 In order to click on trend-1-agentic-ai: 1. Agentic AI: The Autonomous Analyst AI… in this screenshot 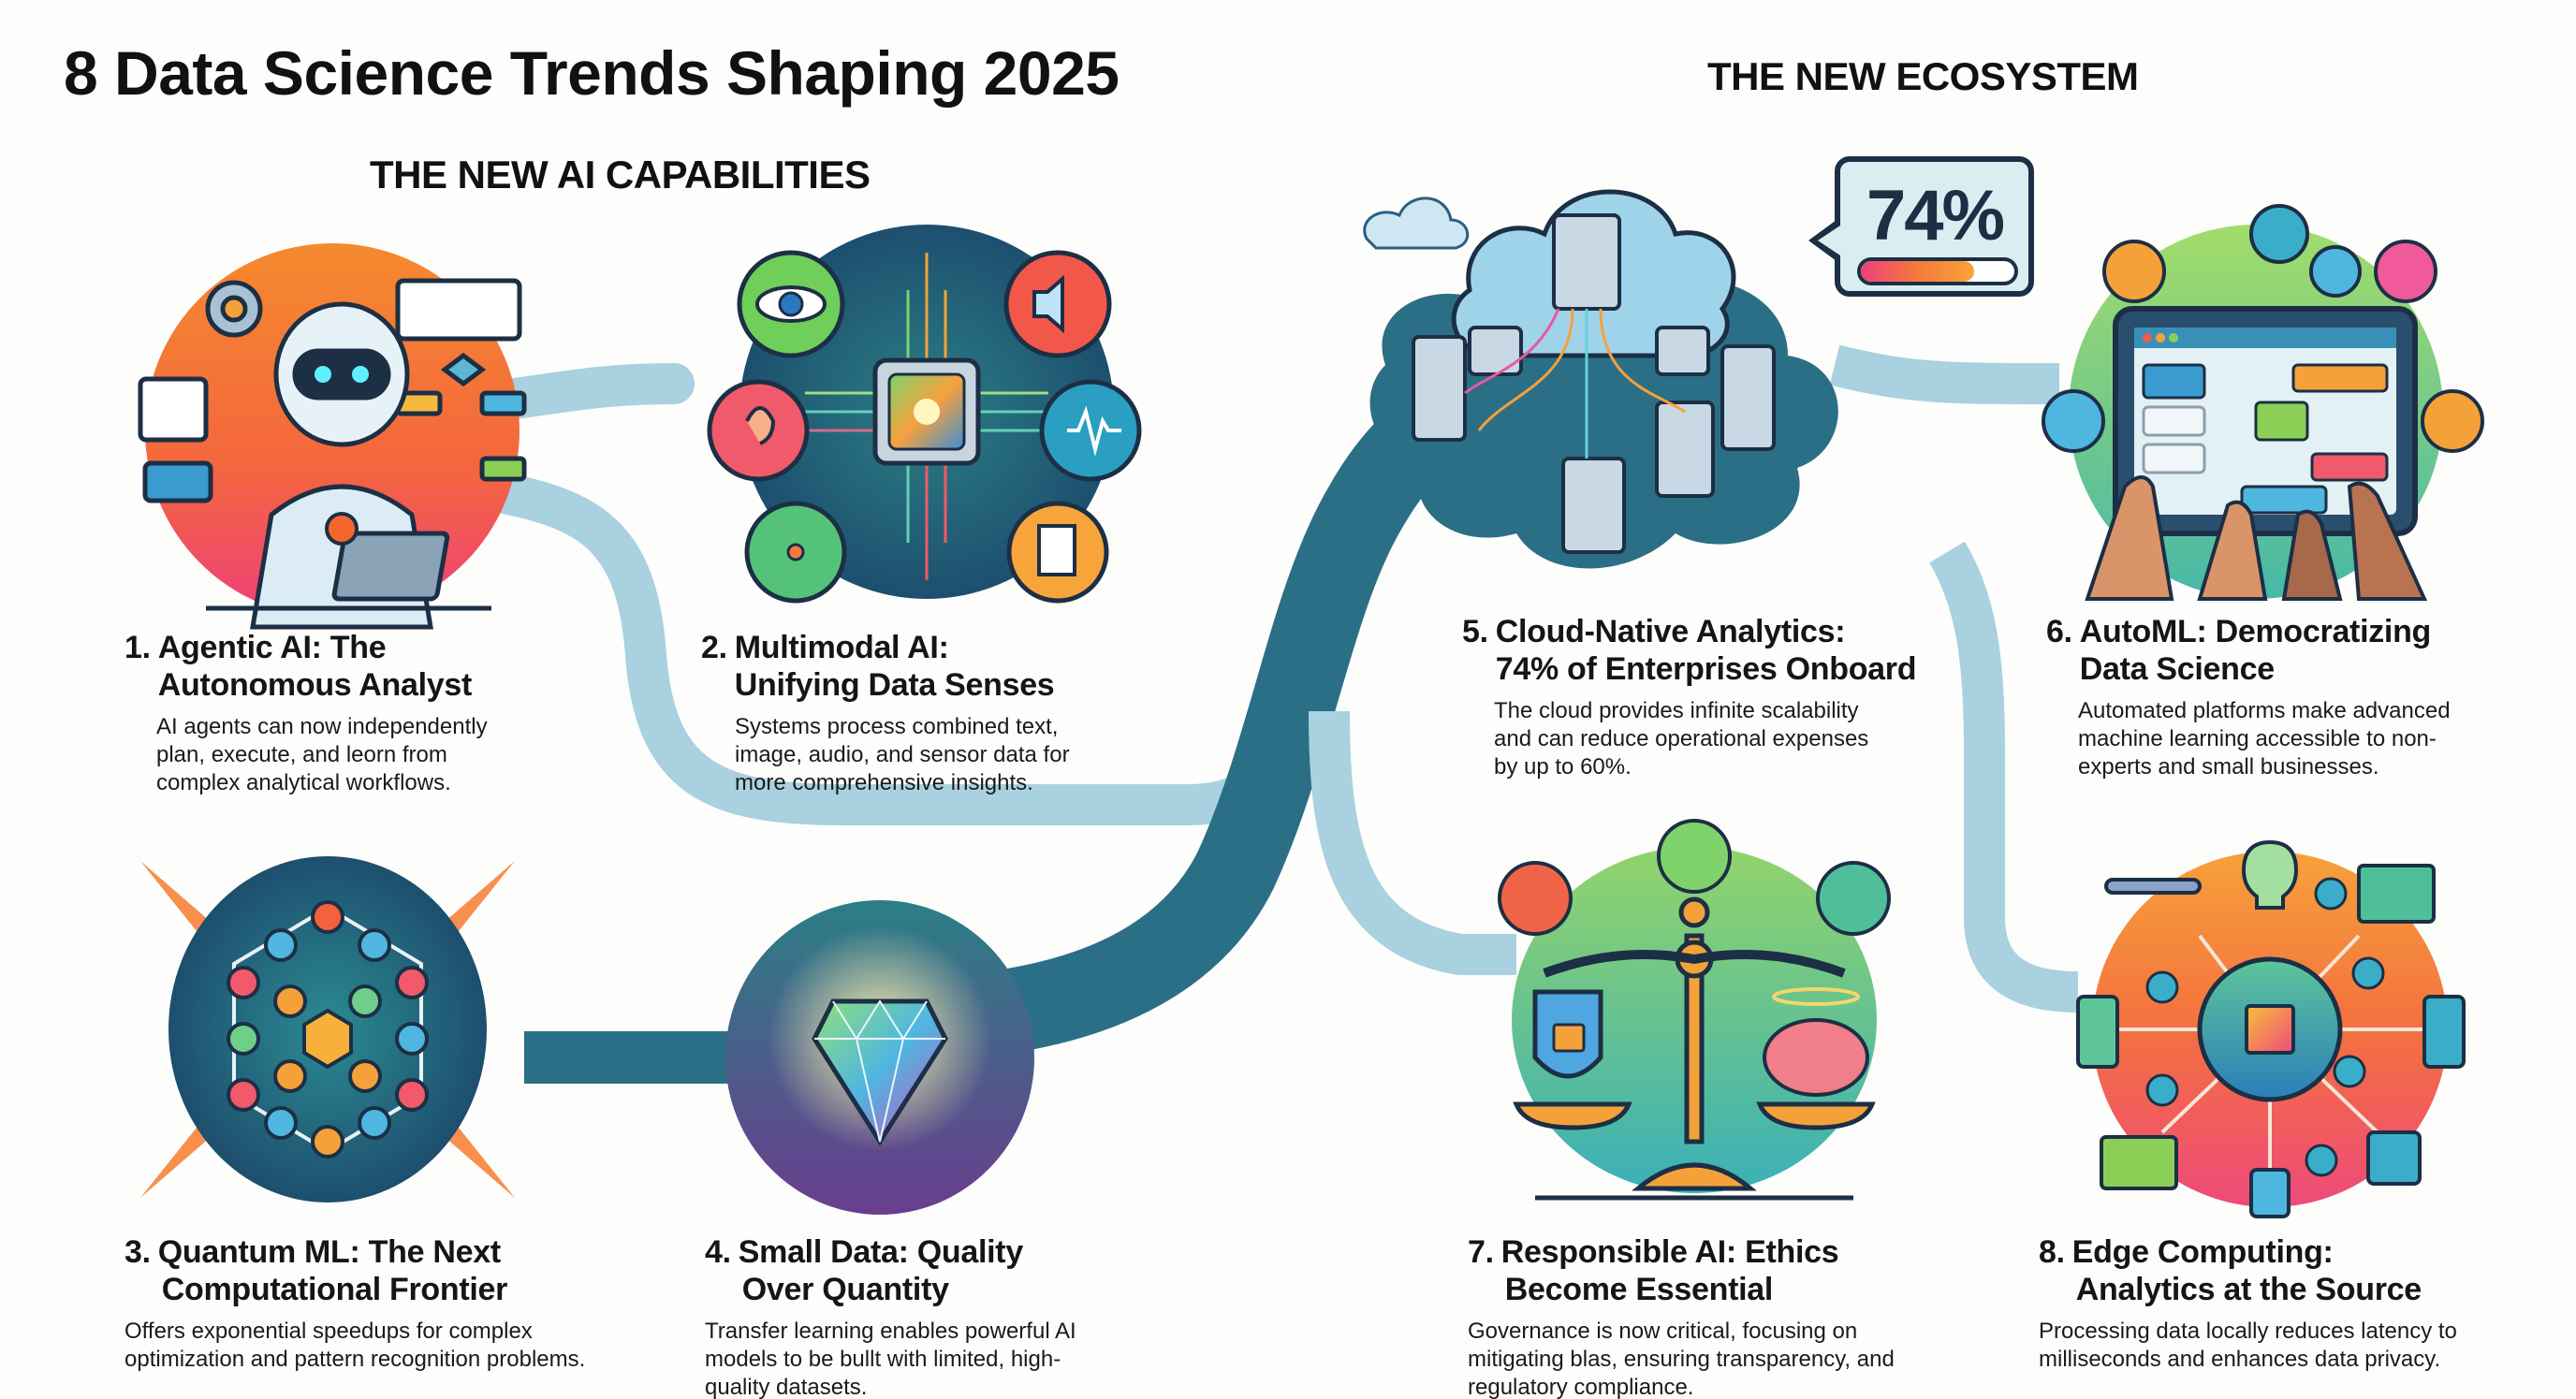, I will do `click(367, 713)`.